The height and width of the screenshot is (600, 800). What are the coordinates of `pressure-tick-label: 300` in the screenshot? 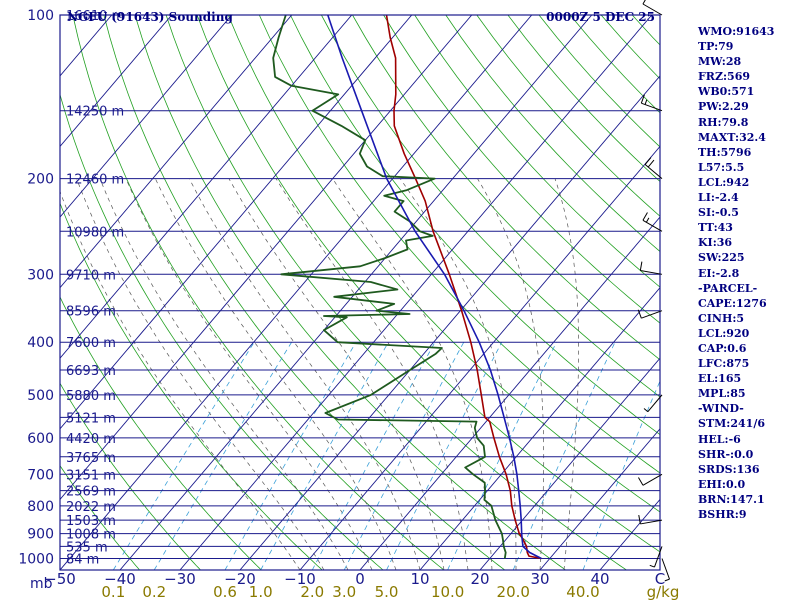 It's located at (40, 275).